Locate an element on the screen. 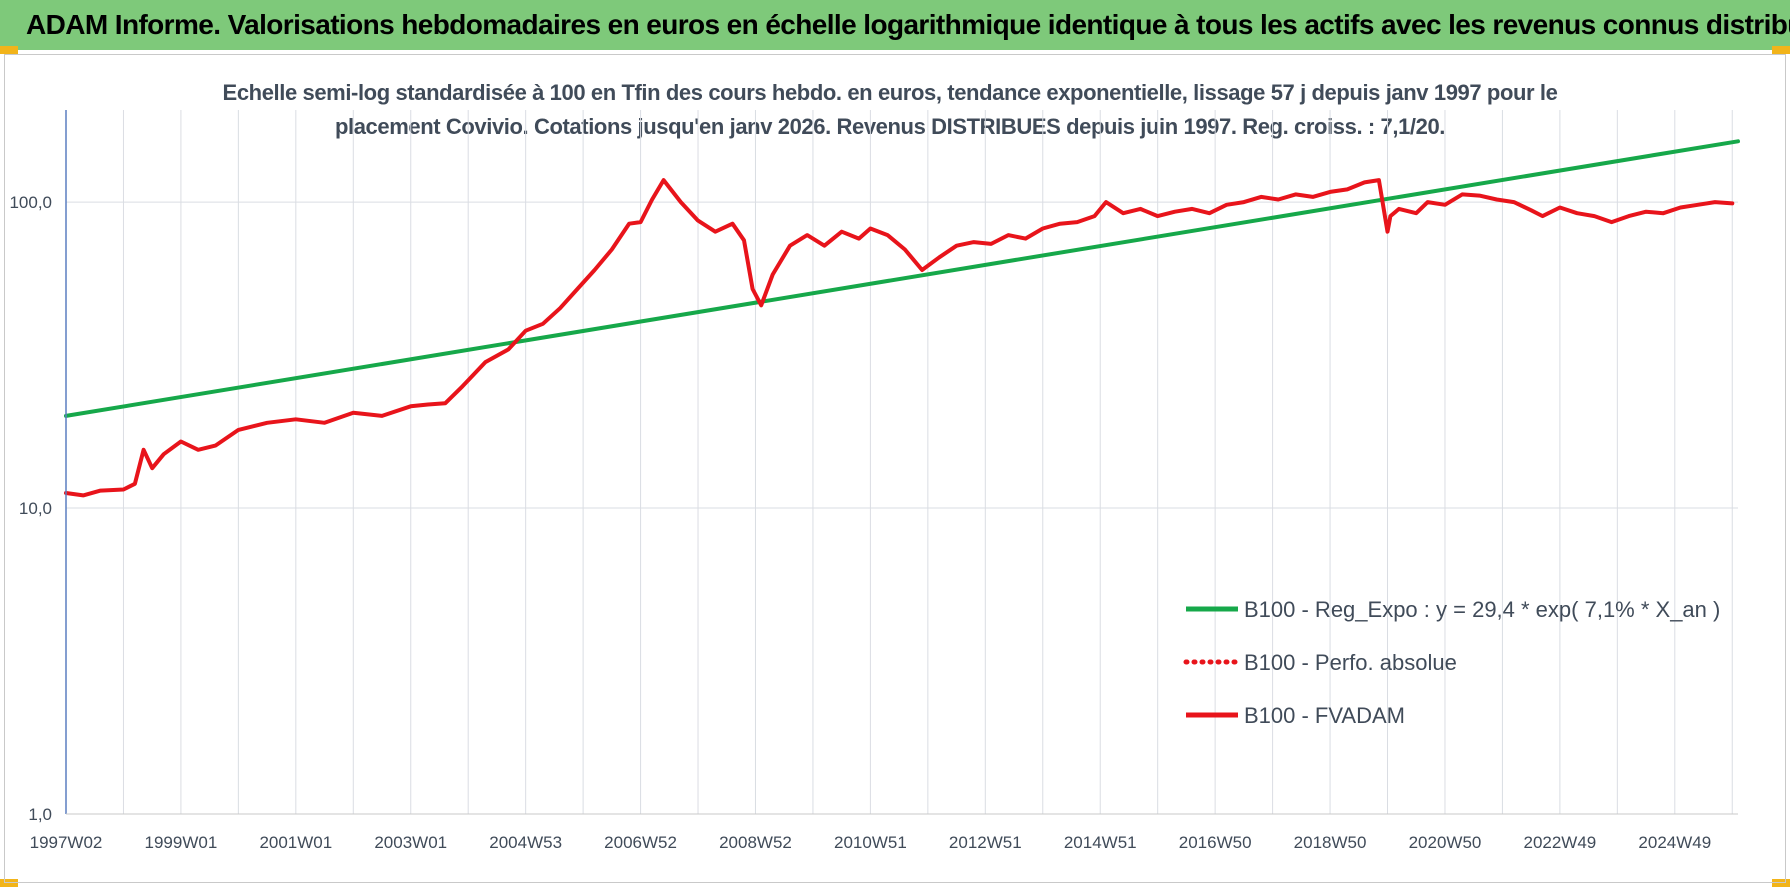 Image resolution: width=1790 pixels, height=887 pixels. corner-marker-left is located at coordinates (9, 50).